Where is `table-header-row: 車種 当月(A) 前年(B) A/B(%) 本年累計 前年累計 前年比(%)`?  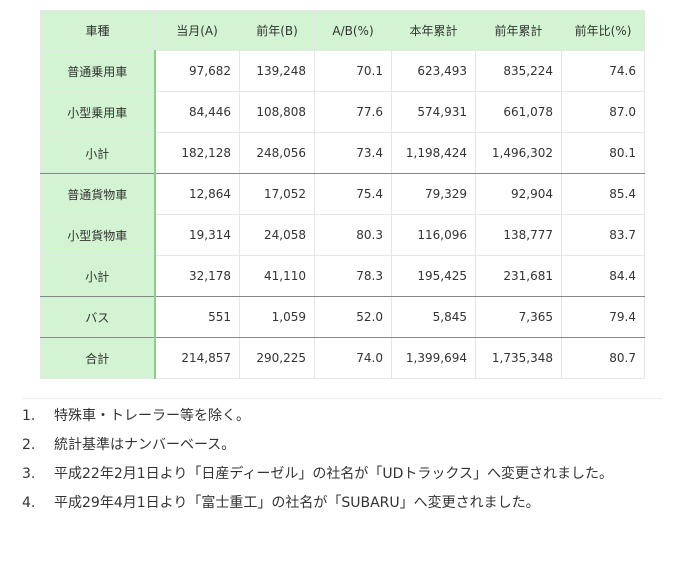
table-header-row: 車種 当月(A) 前年(B) A/B(%) 本年累計 前年累計 前年比(%) is located at coordinates (342, 30).